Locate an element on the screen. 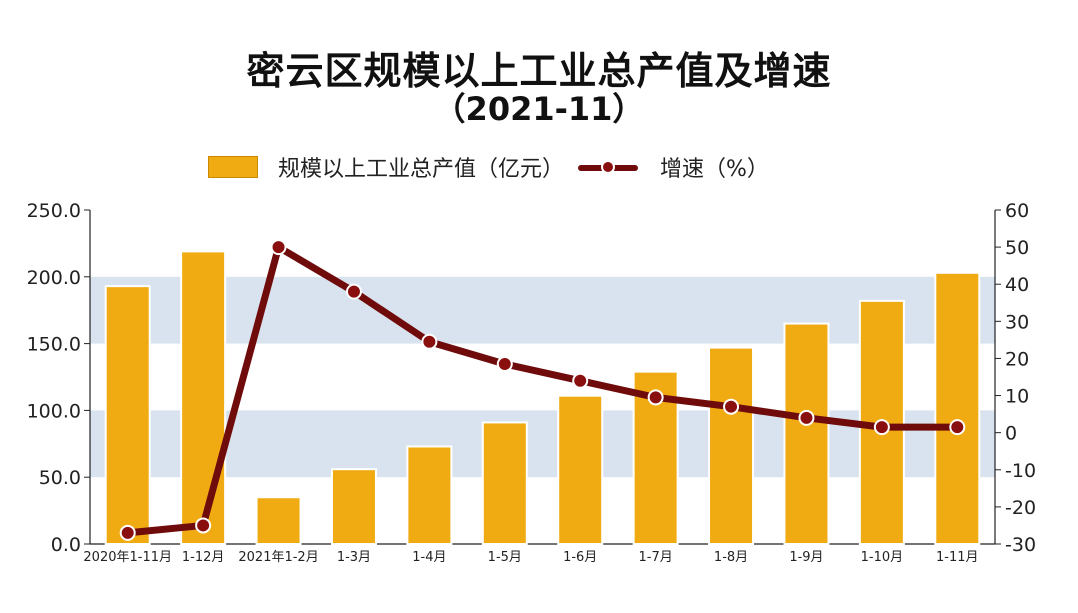 This screenshot has width=1078, height=613. y2-tick-label: -30 is located at coordinates (1020, 545).